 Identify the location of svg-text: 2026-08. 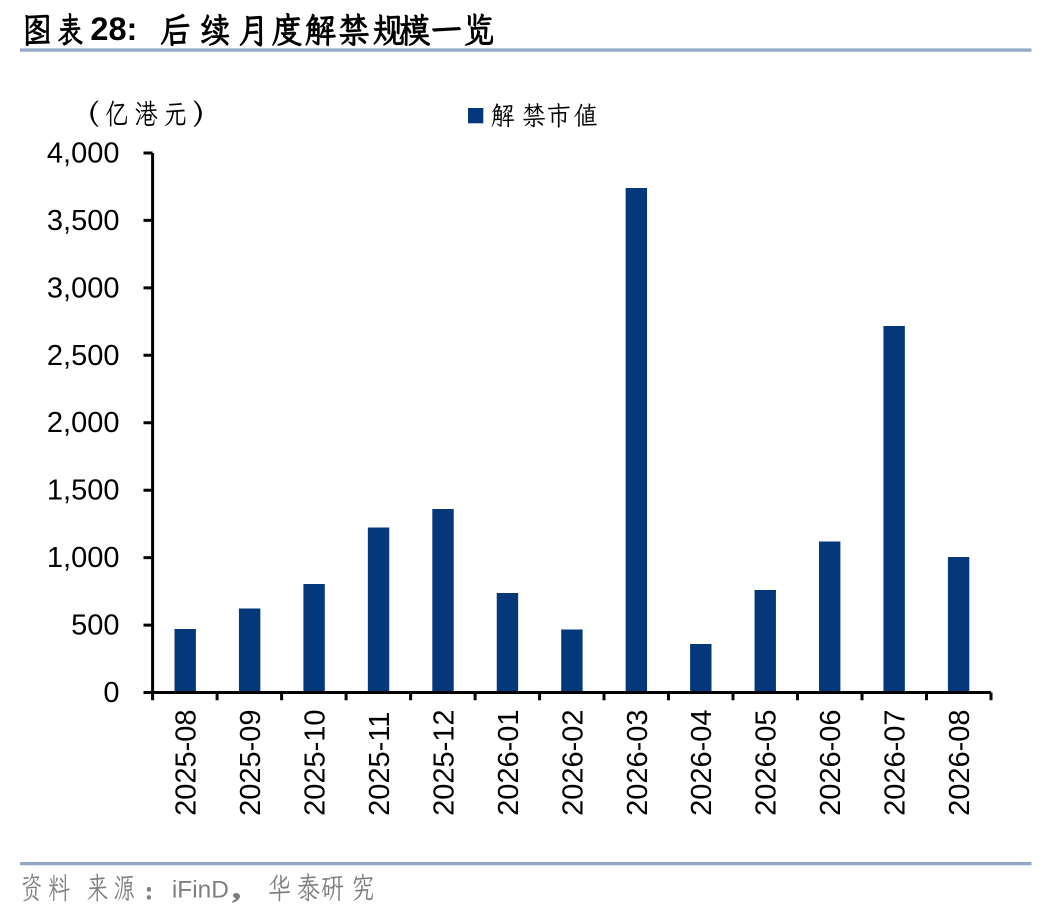
(960, 762).